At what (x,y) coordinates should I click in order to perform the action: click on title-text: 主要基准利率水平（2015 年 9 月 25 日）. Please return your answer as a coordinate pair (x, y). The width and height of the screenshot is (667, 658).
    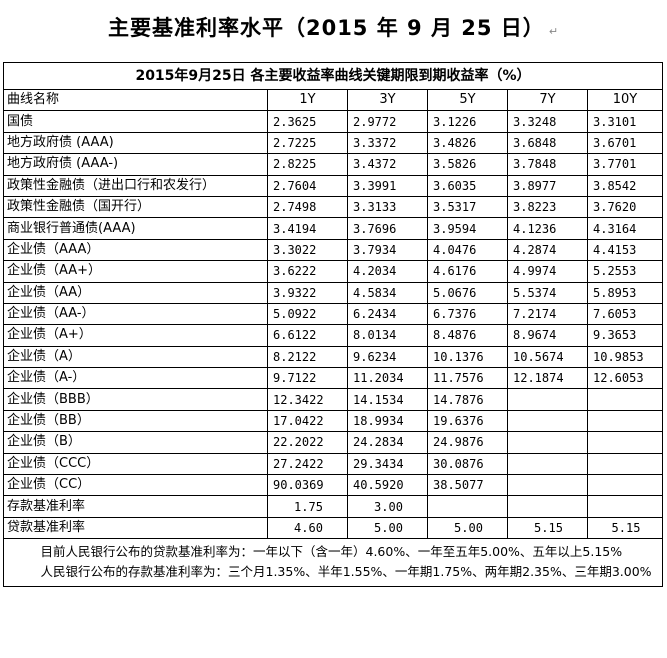
    Looking at the image, I should click on (326, 28).